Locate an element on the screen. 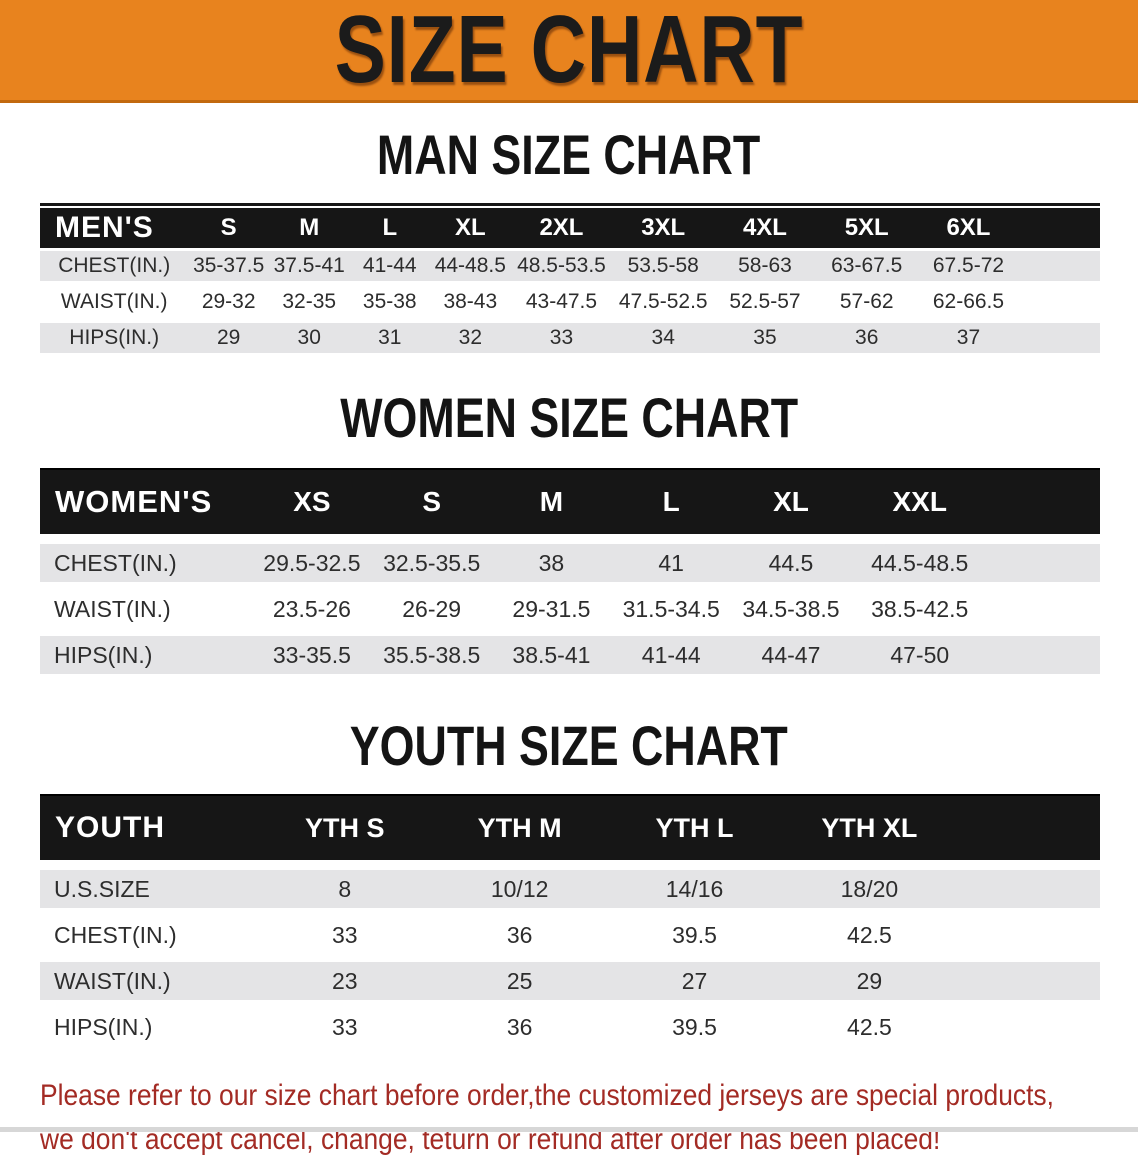  table-row: HIPS(IN.) 29 30 31 32 33 34 35 36 37 is located at coordinates (570, 338).